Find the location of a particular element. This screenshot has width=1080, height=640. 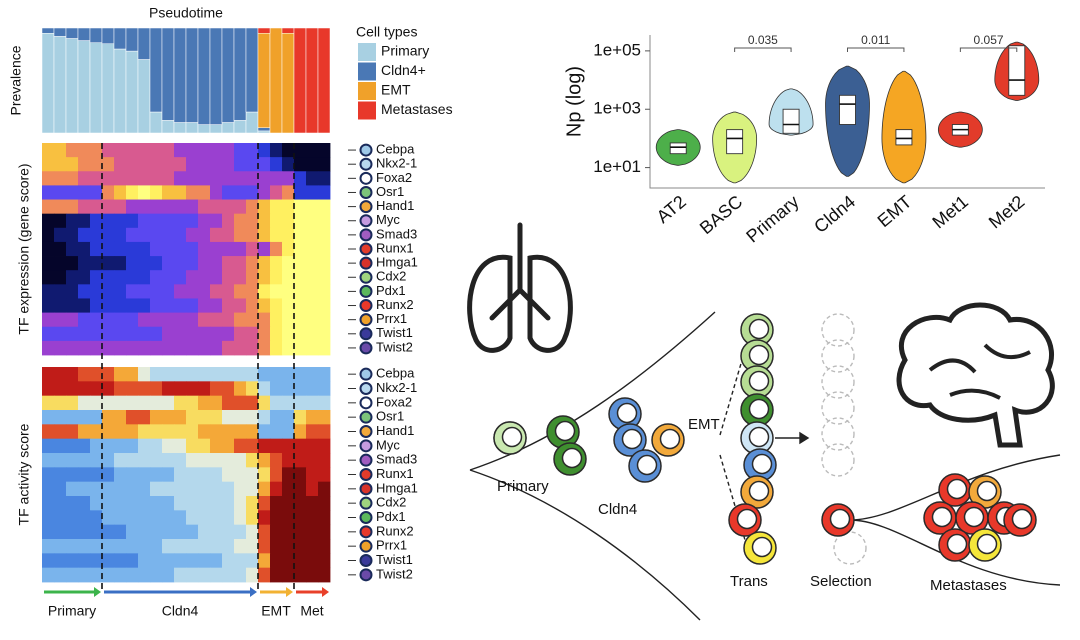

p-value: 0.057 is located at coordinates (989, 40).